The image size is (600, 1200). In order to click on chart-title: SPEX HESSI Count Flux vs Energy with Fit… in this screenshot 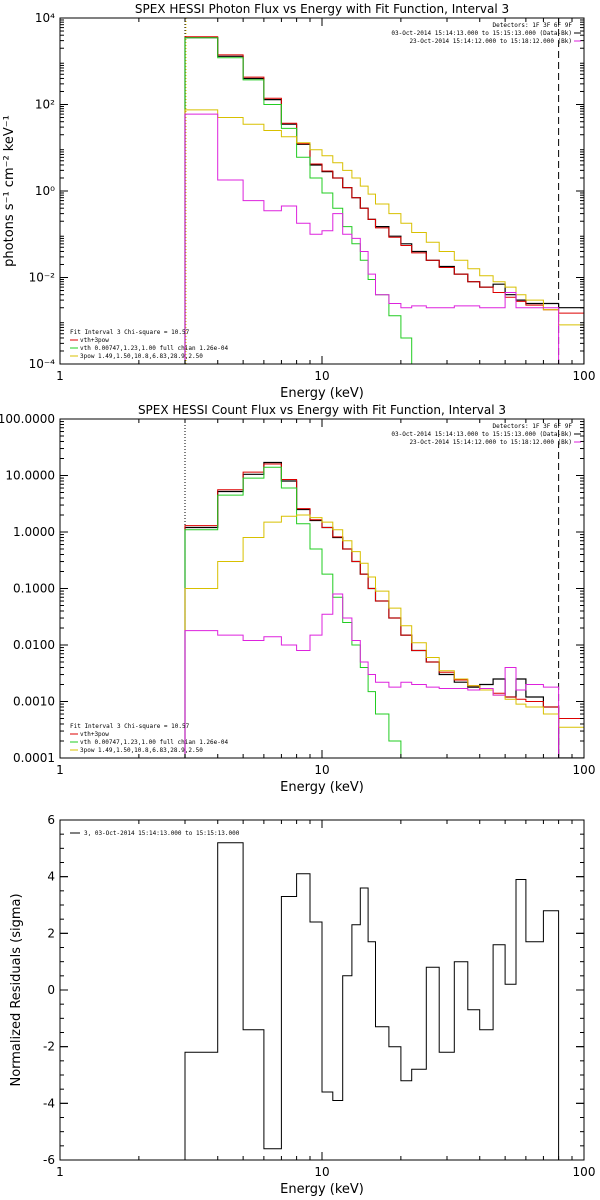, I will do `click(322, 410)`.